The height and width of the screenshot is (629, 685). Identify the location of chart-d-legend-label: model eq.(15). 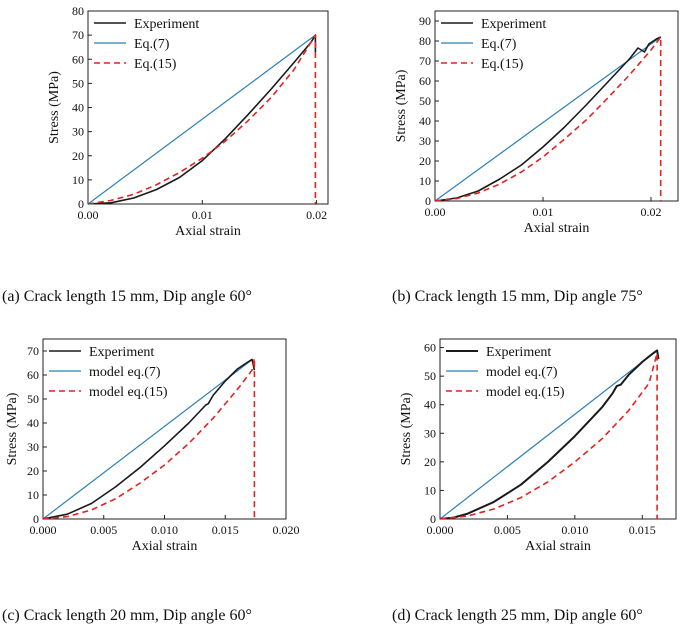
(525, 392).